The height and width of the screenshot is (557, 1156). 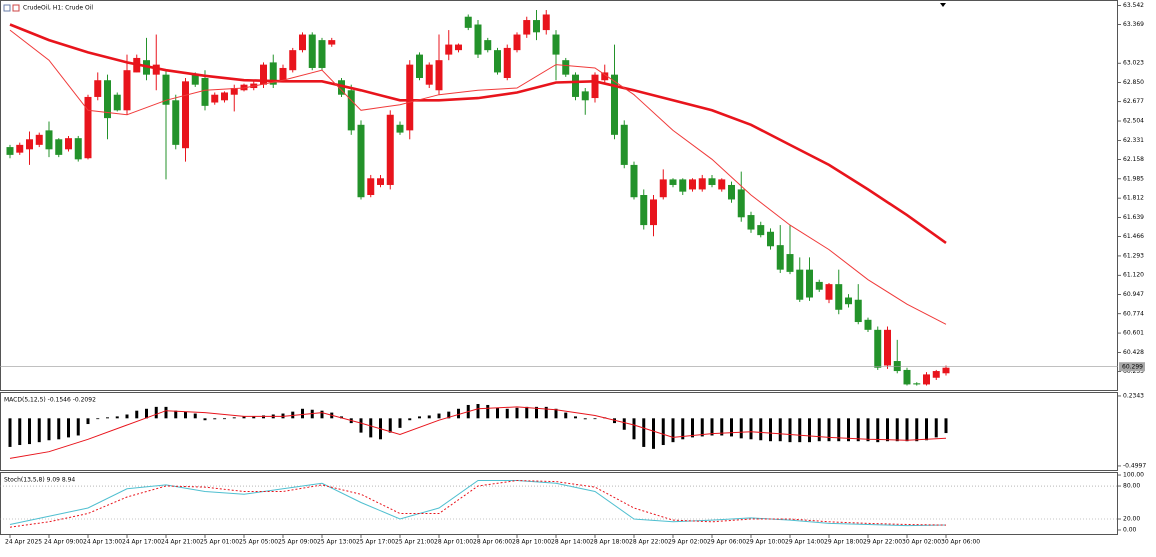 I want to click on y-tick-label: 63.542, so click(x=1133, y=5).